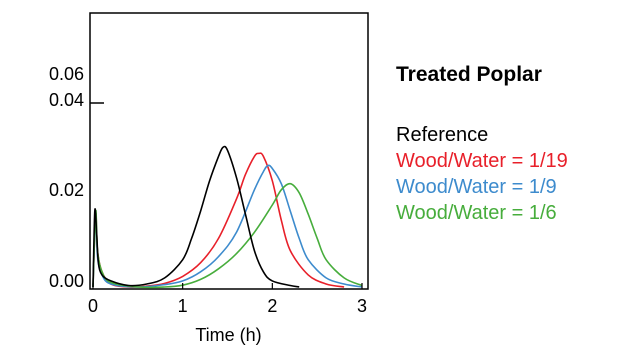 This screenshot has height=351, width=623. What do you see at coordinates (442, 135) in the screenshot?
I see `legend-entry: Reference` at bounding box center [442, 135].